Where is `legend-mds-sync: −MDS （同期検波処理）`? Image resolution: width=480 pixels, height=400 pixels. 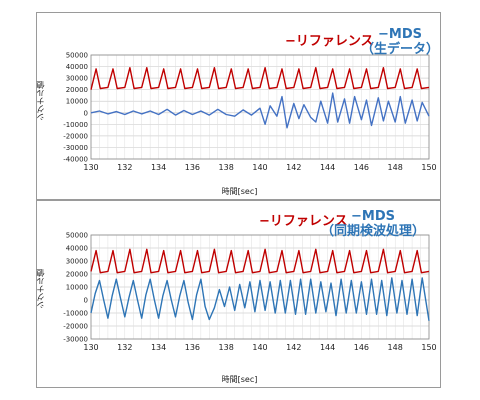
legend-mds-sync: −MDS （同期検波処理） is located at coordinates (373, 224).